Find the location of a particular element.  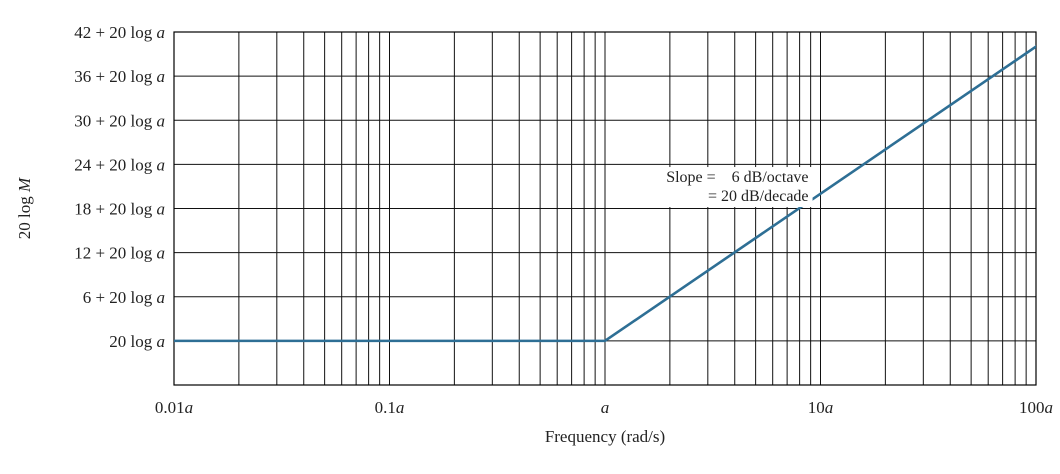

x-tick-label: a is located at coordinates (605, 407).